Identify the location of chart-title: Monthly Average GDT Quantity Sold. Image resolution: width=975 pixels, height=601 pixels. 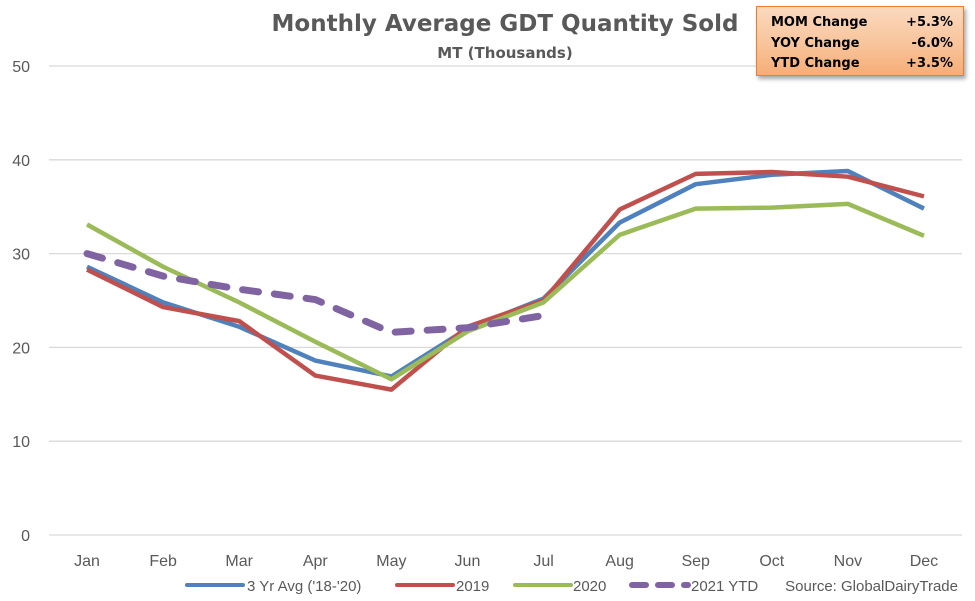
(505, 24).